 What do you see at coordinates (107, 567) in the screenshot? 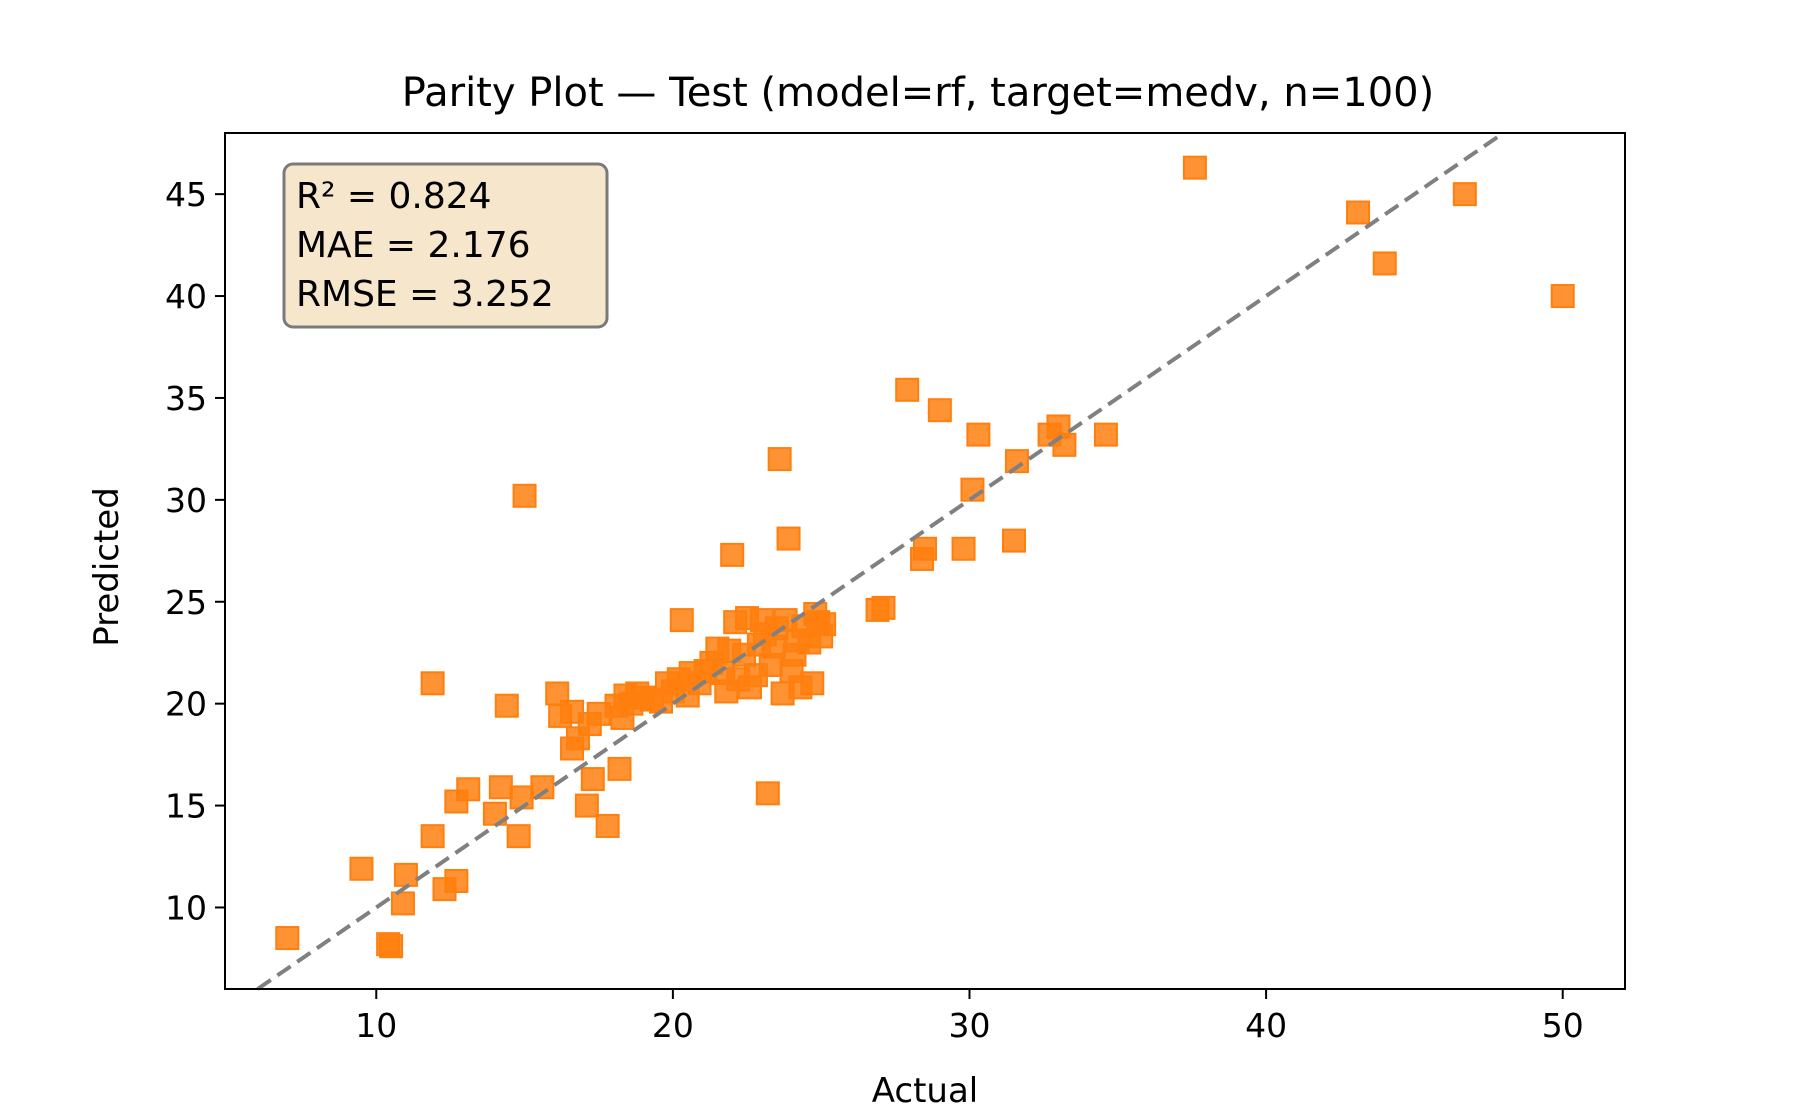
I see `y-axis-label: Predicted` at bounding box center [107, 567].